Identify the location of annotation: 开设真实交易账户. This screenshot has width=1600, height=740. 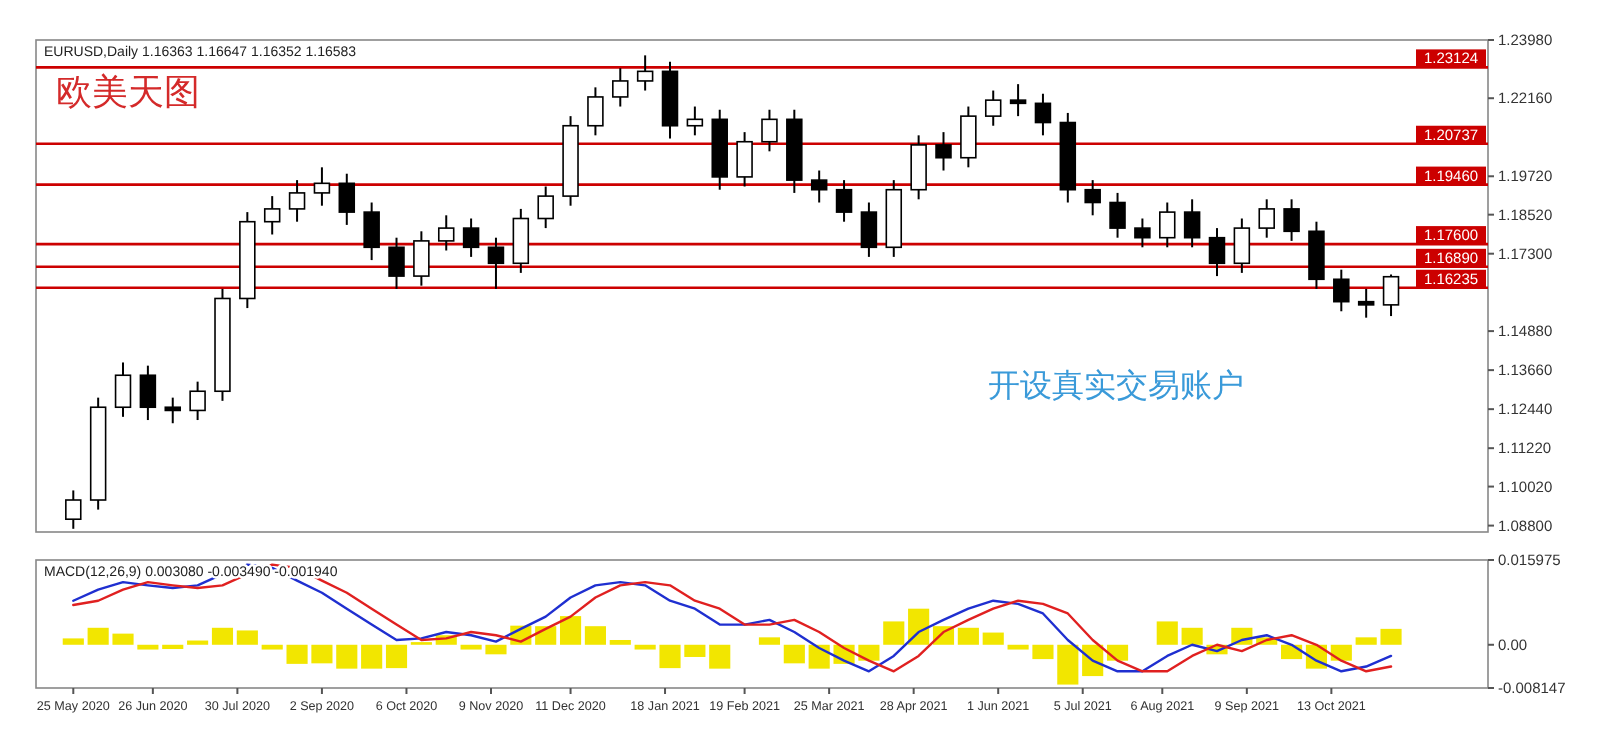
(1116, 385).